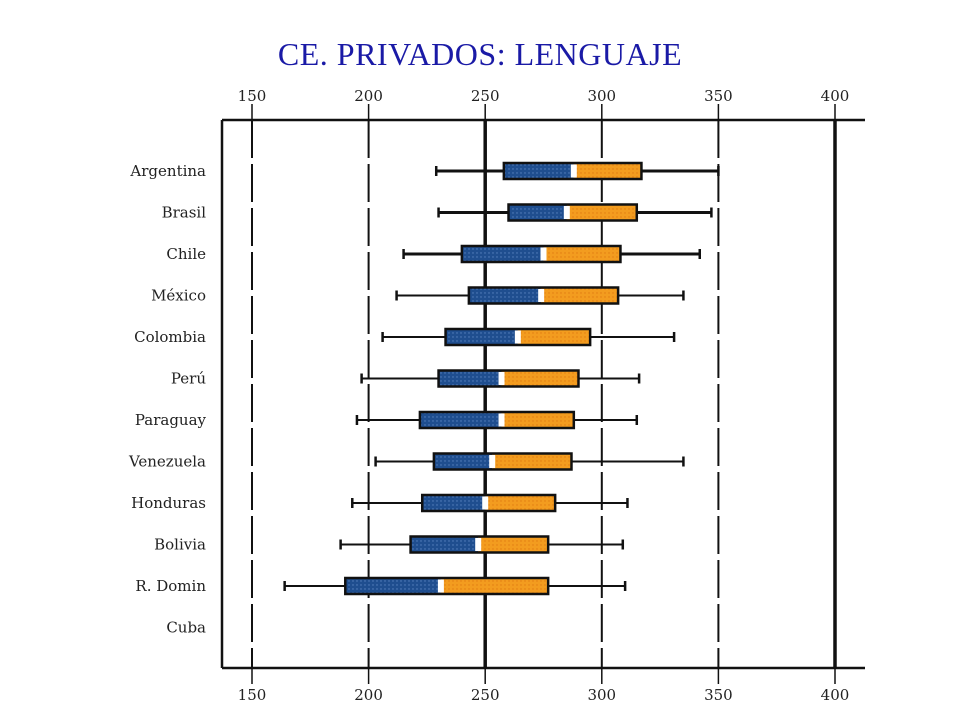 This screenshot has height=720, width=960. What do you see at coordinates (718, 695) in the screenshot?
I see `bottom-tick-label: 350` at bounding box center [718, 695].